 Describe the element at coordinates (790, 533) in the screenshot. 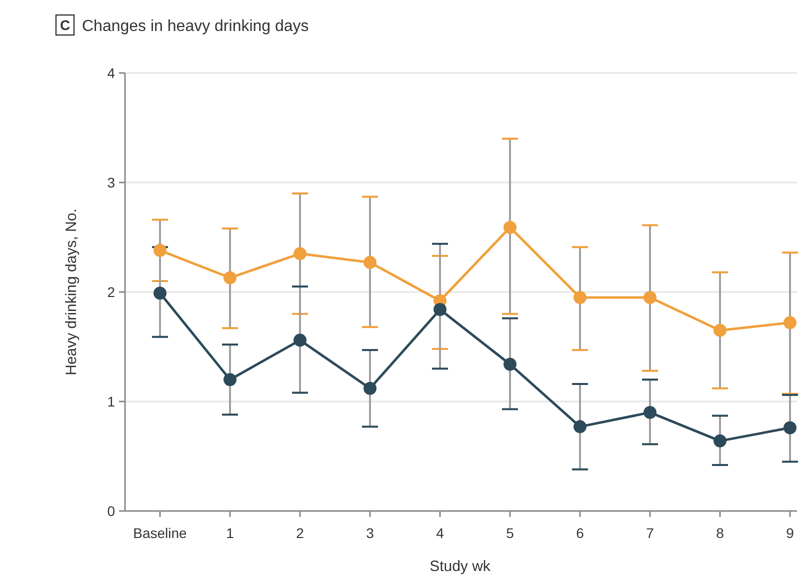

I see `x-tick-label: 9` at that location.